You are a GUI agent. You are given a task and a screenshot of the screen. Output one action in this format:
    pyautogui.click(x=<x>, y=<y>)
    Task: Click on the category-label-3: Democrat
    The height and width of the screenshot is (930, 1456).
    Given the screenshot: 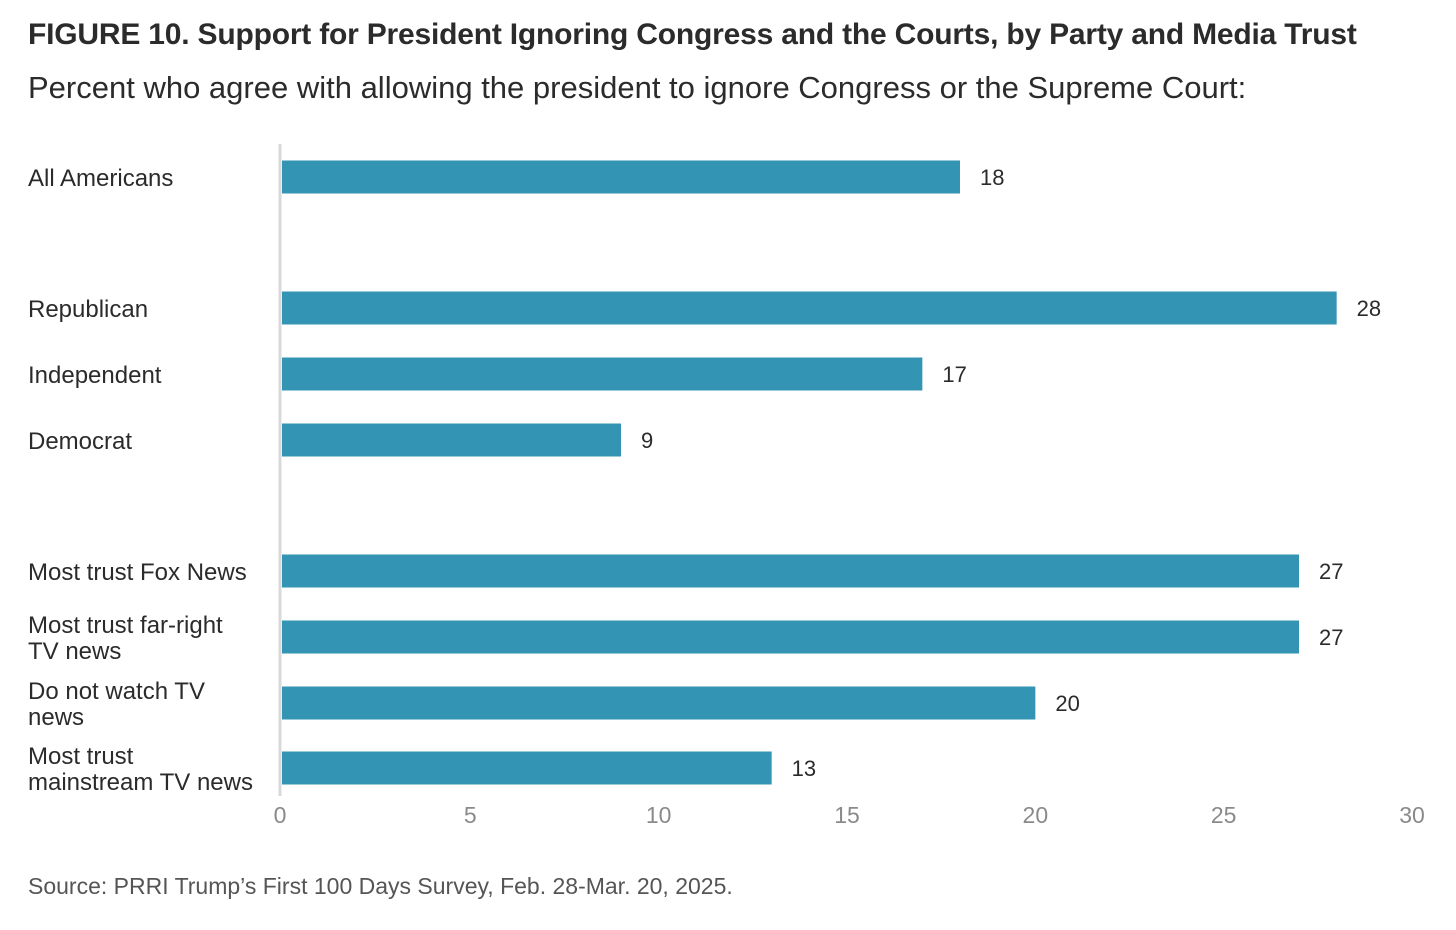 What is the action you would take?
    pyautogui.click(x=80, y=441)
    